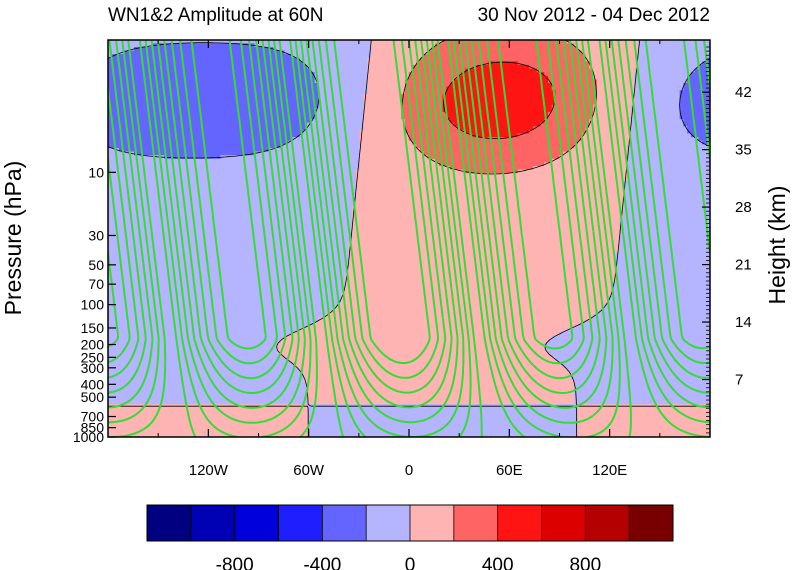 The height and width of the screenshot is (570, 801). I want to click on colorbar-label: -400, so click(322, 562).